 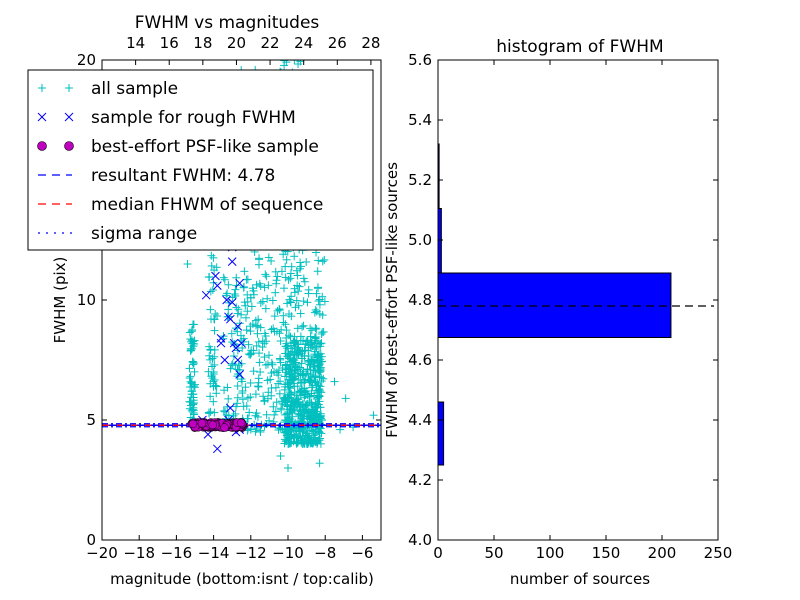 I want to click on scatter-xtick-label: −6, so click(x=362, y=553).